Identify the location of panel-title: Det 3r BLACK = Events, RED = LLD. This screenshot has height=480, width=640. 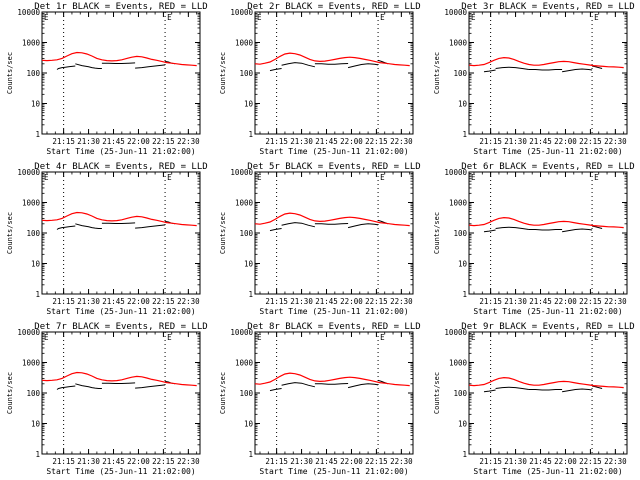
(547, 7).